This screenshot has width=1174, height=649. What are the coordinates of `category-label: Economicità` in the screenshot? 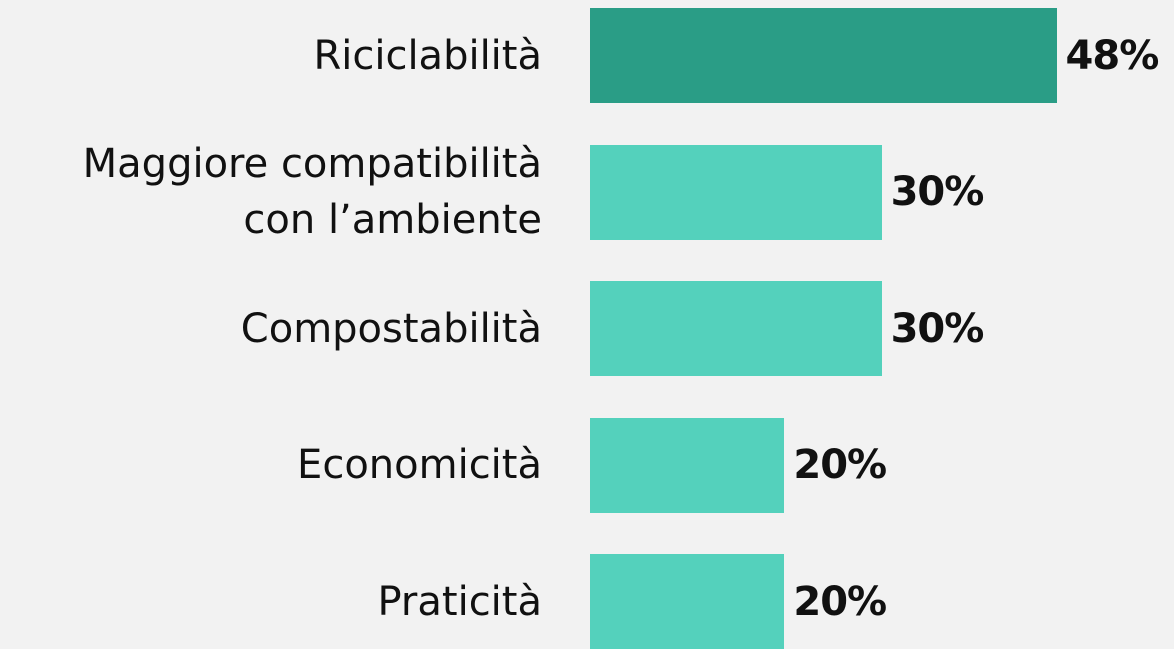 It's located at (419, 465).